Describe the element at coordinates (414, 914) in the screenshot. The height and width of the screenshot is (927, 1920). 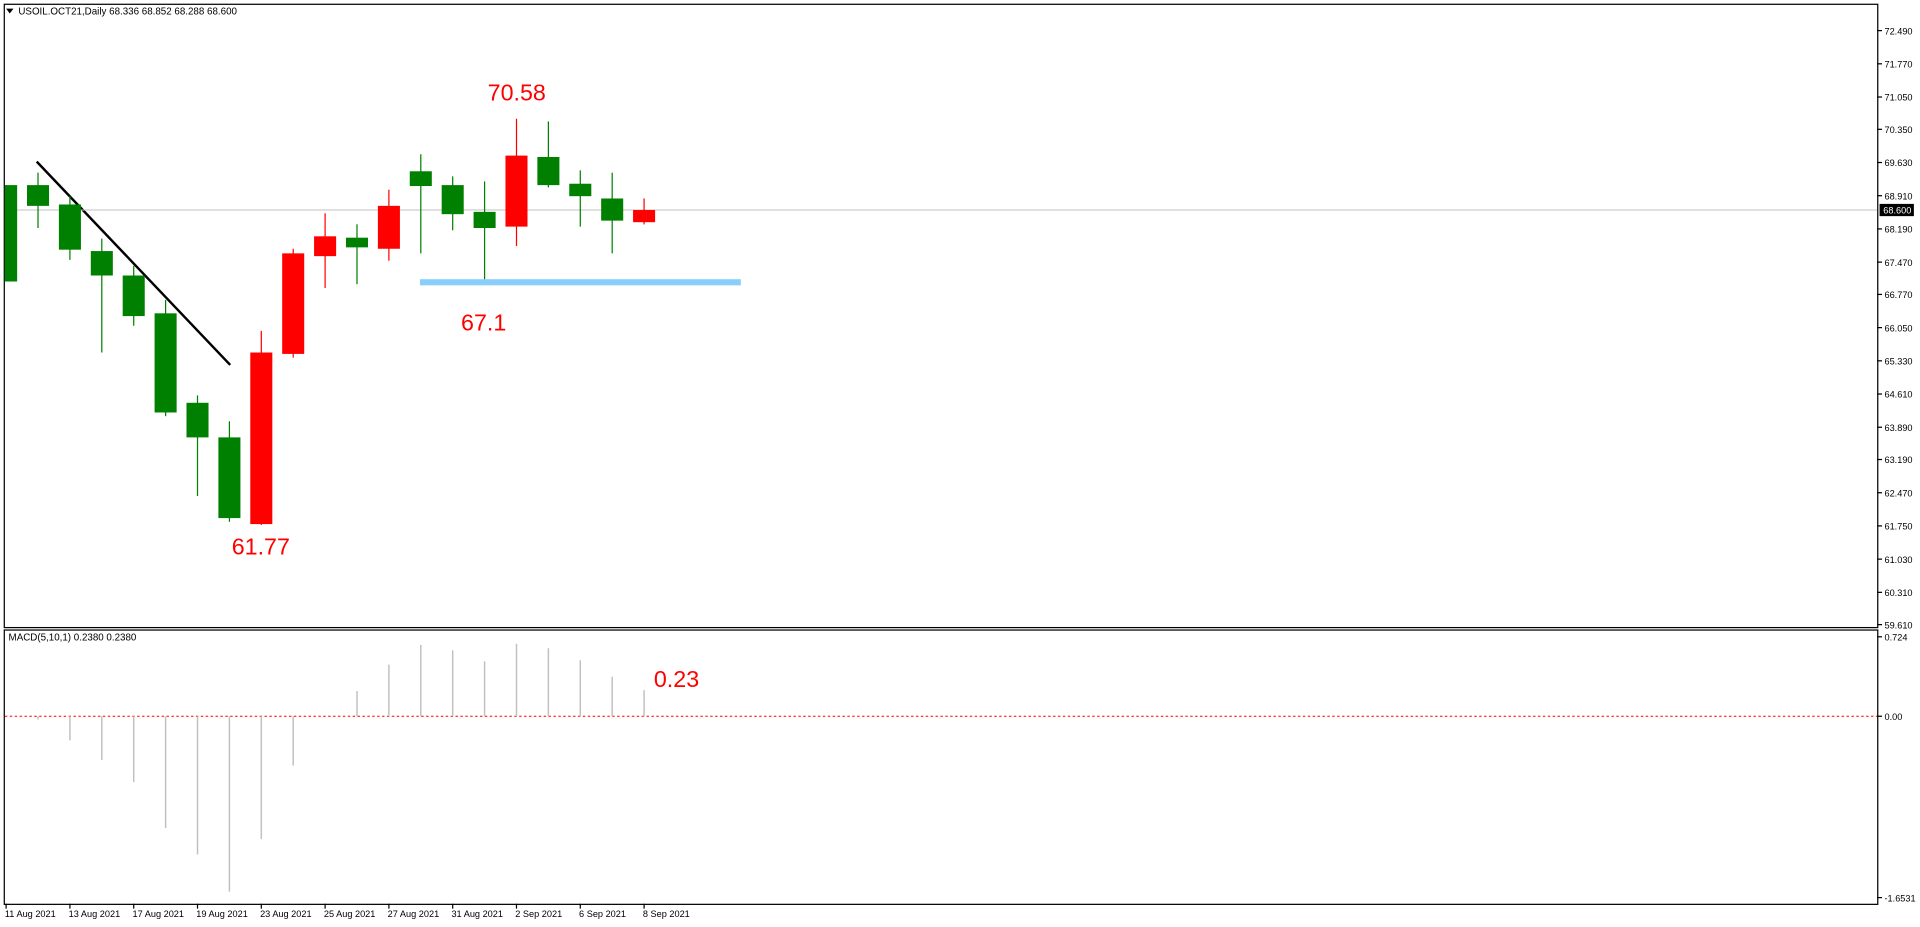
I see `x-tick-label: 27 Aug 2021` at that location.